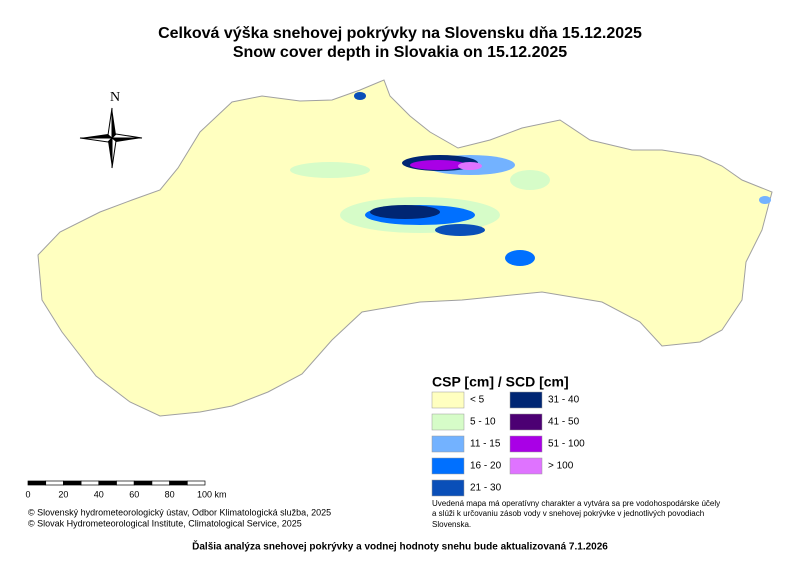 This screenshot has width=800, height=565. Describe the element at coordinates (486, 466) in the screenshot. I see `legend-label: 16 - 20` at that location.